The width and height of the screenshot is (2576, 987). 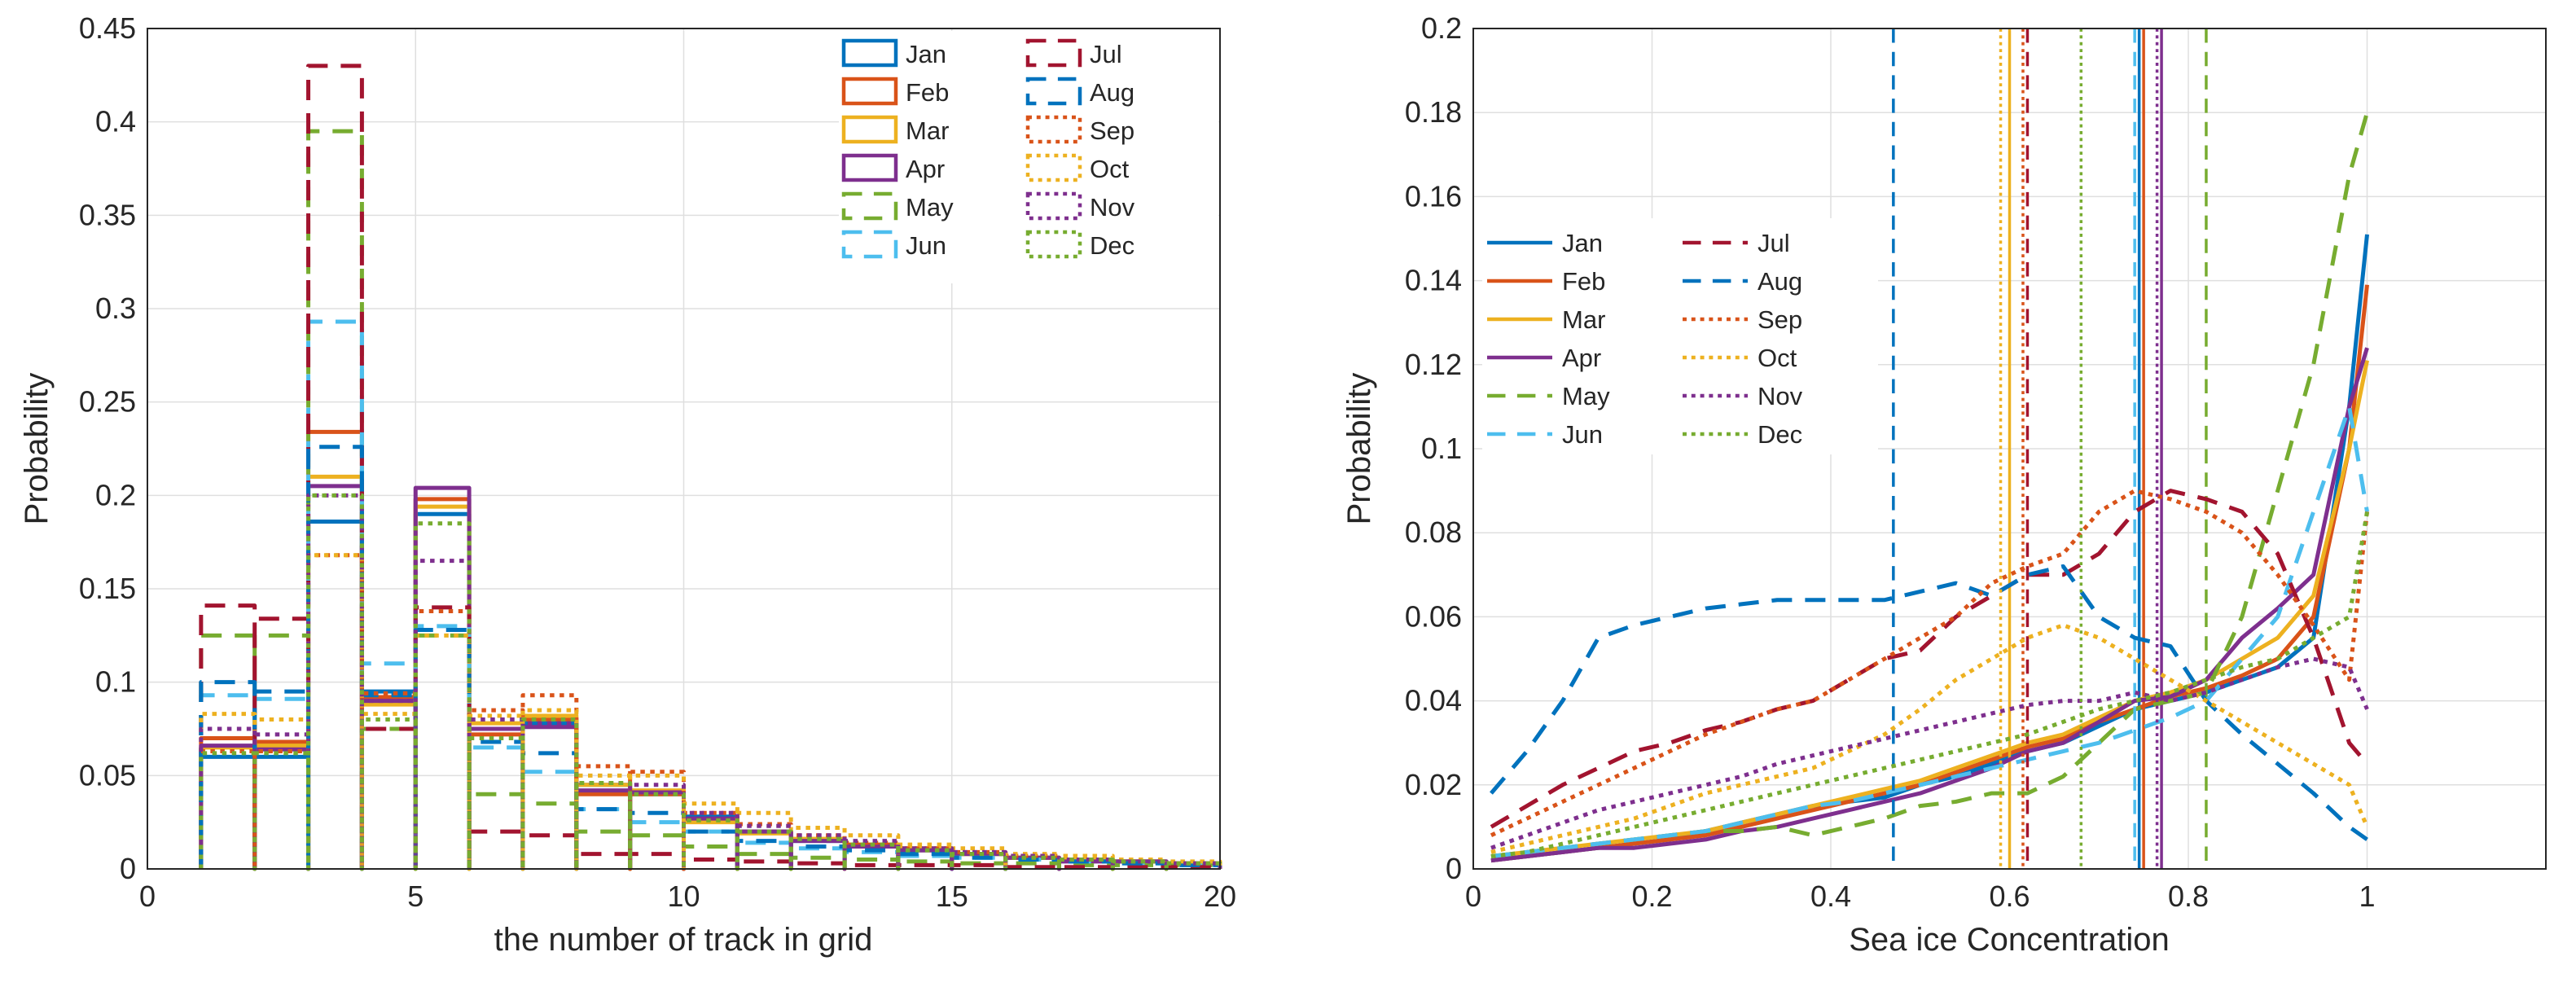 What do you see at coordinates (1053, 167) in the screenshot?
I see `legend-swatch-oct` at bounding box center [1053, 167].